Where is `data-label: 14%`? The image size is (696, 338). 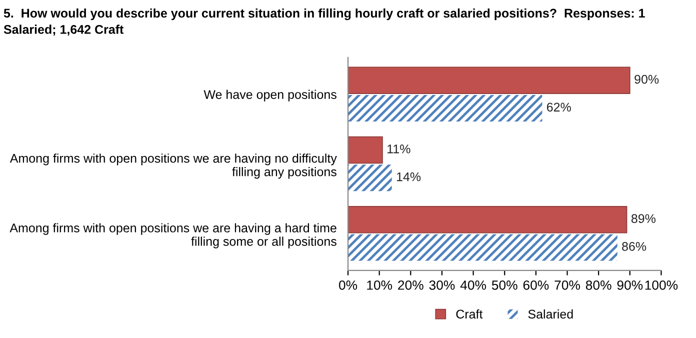 data-label: 14% is located at coordinates (408, 177).